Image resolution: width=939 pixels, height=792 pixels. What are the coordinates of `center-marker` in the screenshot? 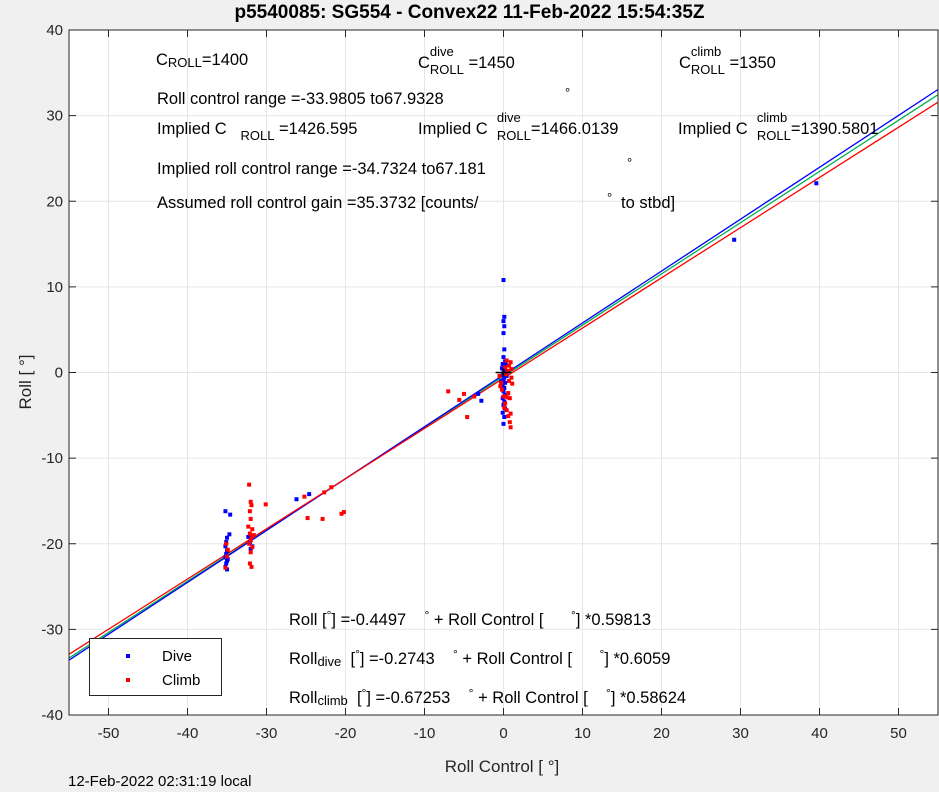 It's located at (503, 372).